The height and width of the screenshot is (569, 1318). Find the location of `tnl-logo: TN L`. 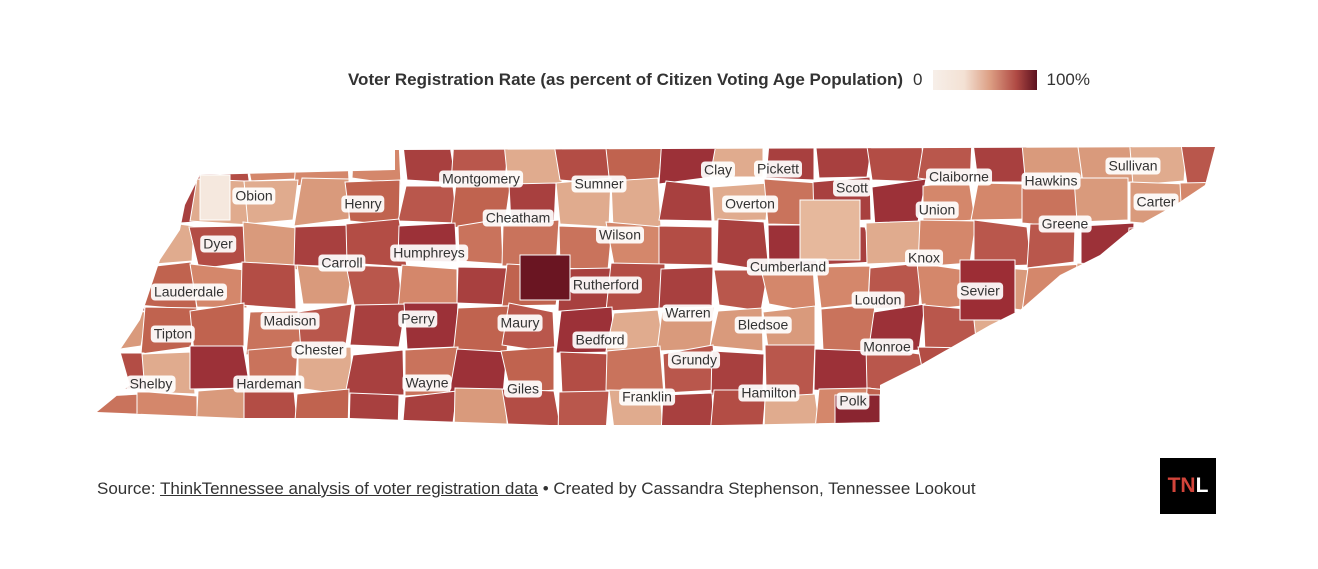

tnl-logo: TN L is located at coordinates (1188, 486).